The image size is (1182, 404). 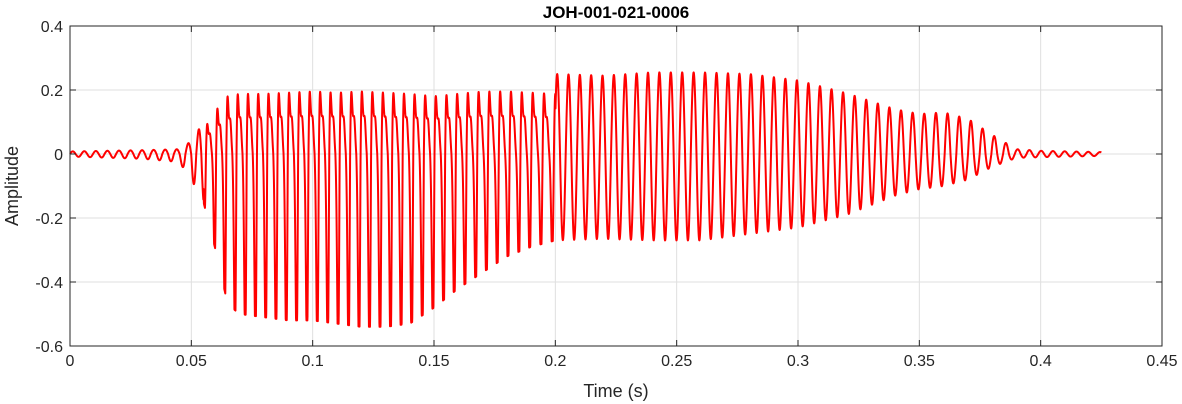 I want to click on y-tick-label: -0.2, so click(x=49, y=219).